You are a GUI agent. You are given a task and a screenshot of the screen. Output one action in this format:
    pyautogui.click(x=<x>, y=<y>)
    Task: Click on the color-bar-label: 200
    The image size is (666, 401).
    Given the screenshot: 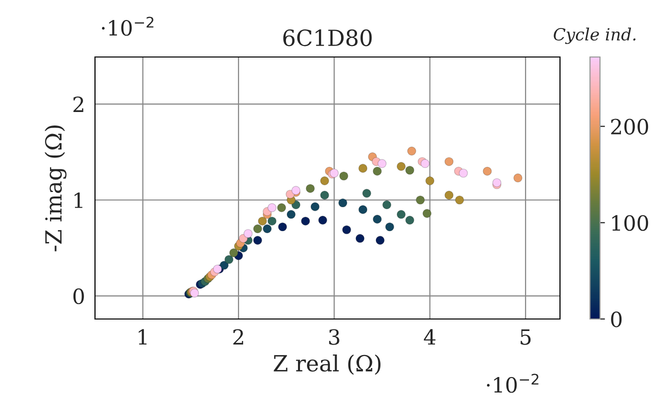 What is the action you would take?
    pyautogui.click(x=629, y=126)
    